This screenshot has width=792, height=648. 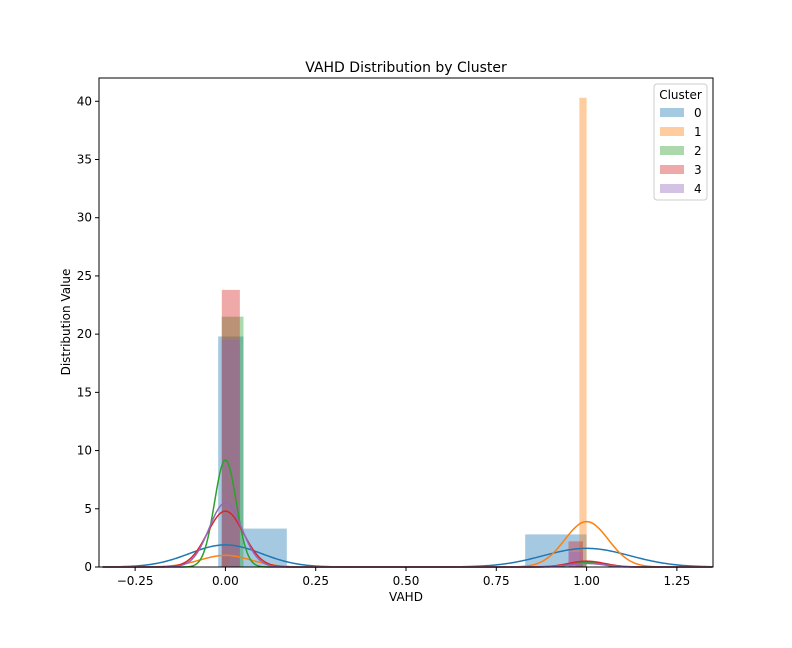 I want to click on x-tick-label: 0.00, so click(x=225, y=581).